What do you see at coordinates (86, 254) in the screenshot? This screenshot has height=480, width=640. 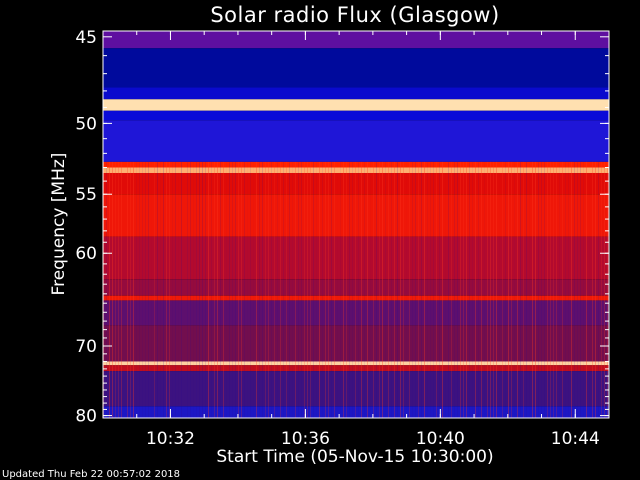 I see `y-tick-label: 60` at bounding box center [86, 254].